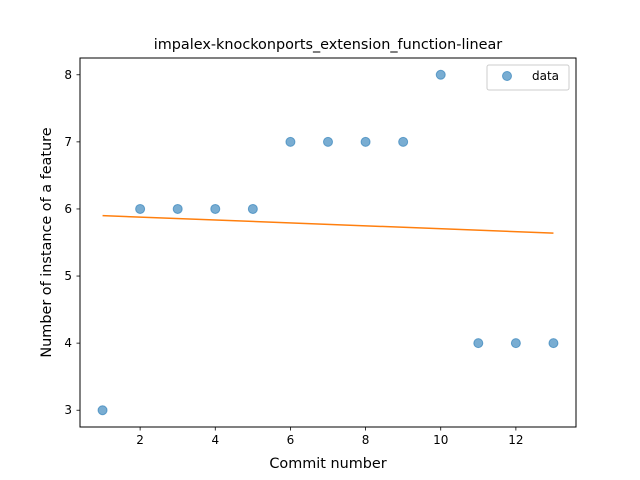  Describe the element at coordinates (291, 440) in the screenshot. I see `x-tick-label: 6` at that location.